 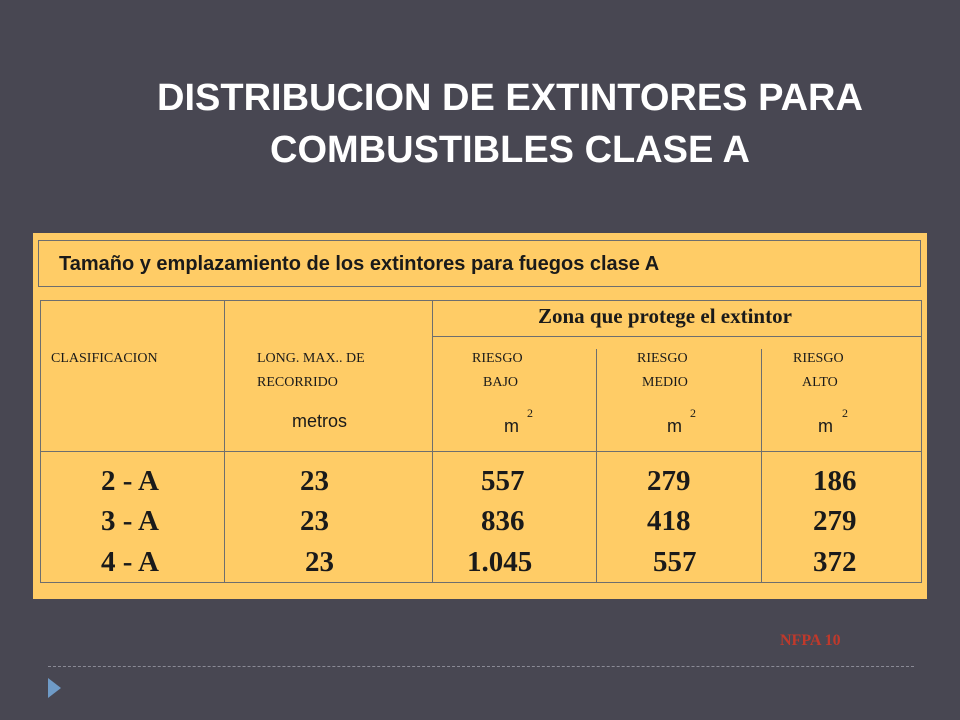 I want to click on header-bajo-line2: BAJO, so click(x=501, y=382).